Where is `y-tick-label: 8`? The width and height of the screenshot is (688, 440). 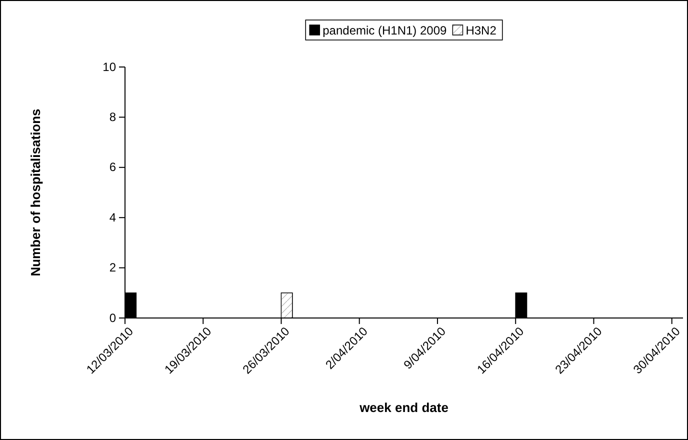 y-tick-label: 8 is located at coordinates (112, 117).